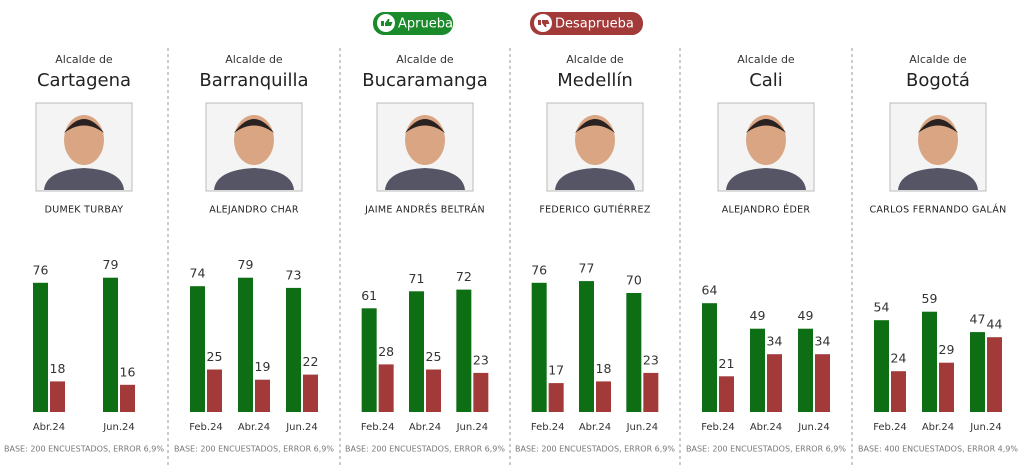  Describe the element at coordinates (899, 358) in the screenshot. I see `value-label: 24` at that location.